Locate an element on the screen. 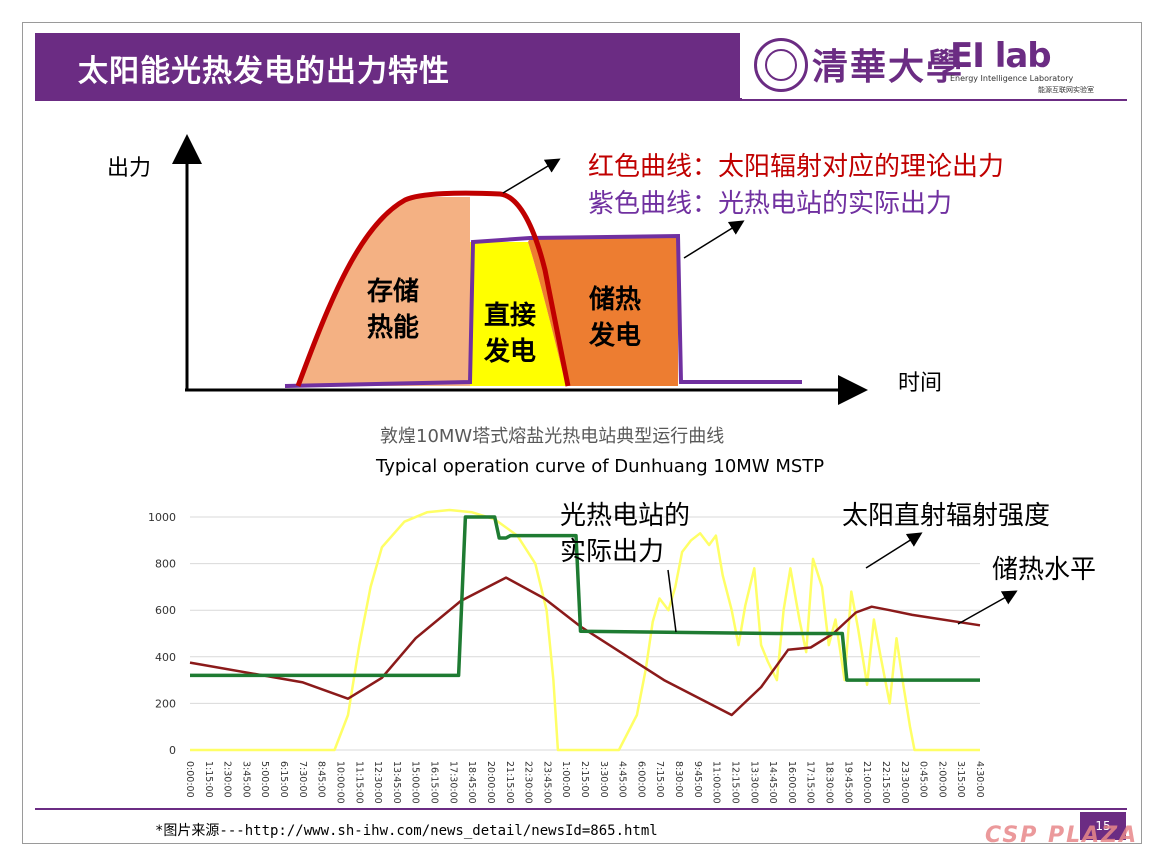 This screenshot has height=868, width=1161. storage-generation-label-1: 储热 is located at coordinates (615, 299).